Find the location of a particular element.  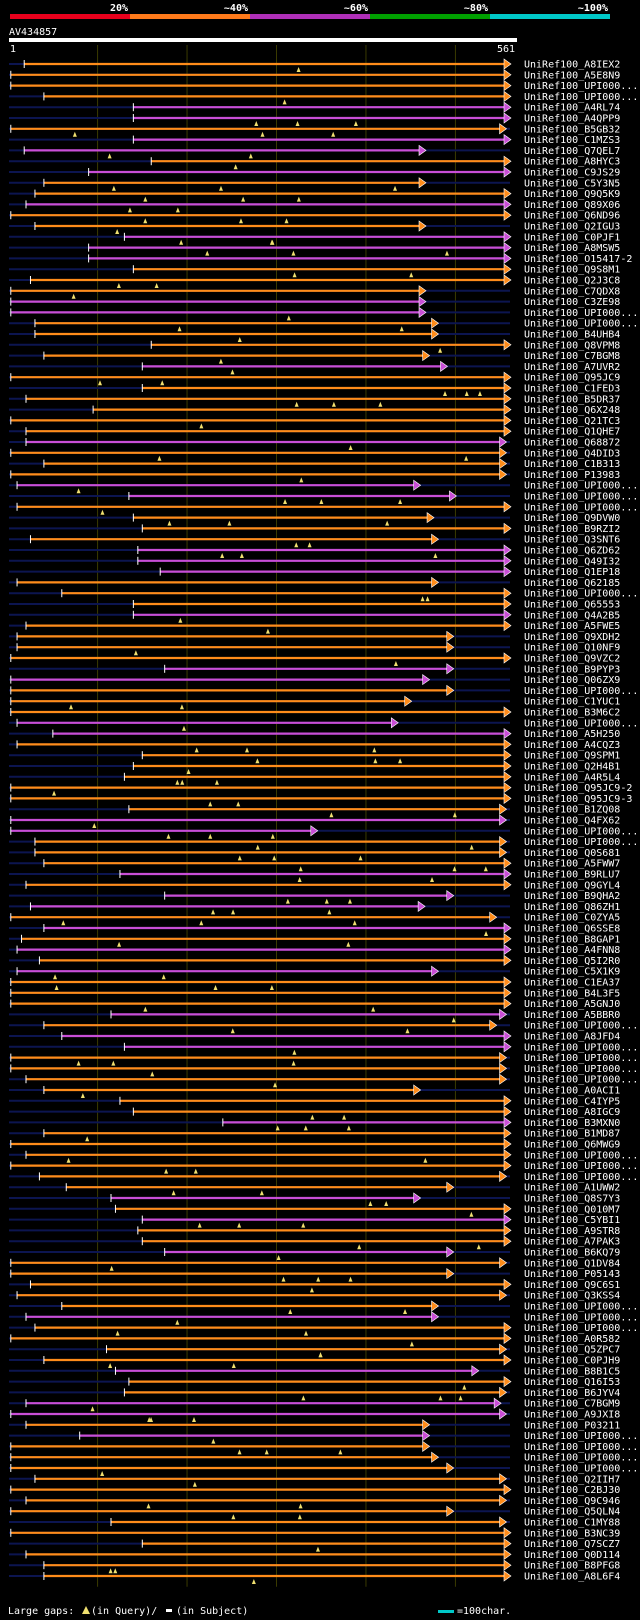

hit-row: UniRef100_B5DR37 is located at coordinates (314, 400).